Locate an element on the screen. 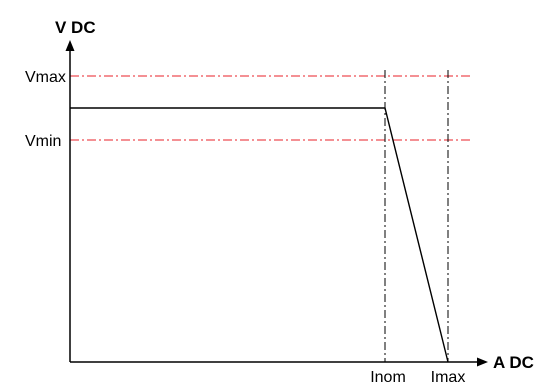  y-axis-title: V DC is located at coordinates (75, 27).